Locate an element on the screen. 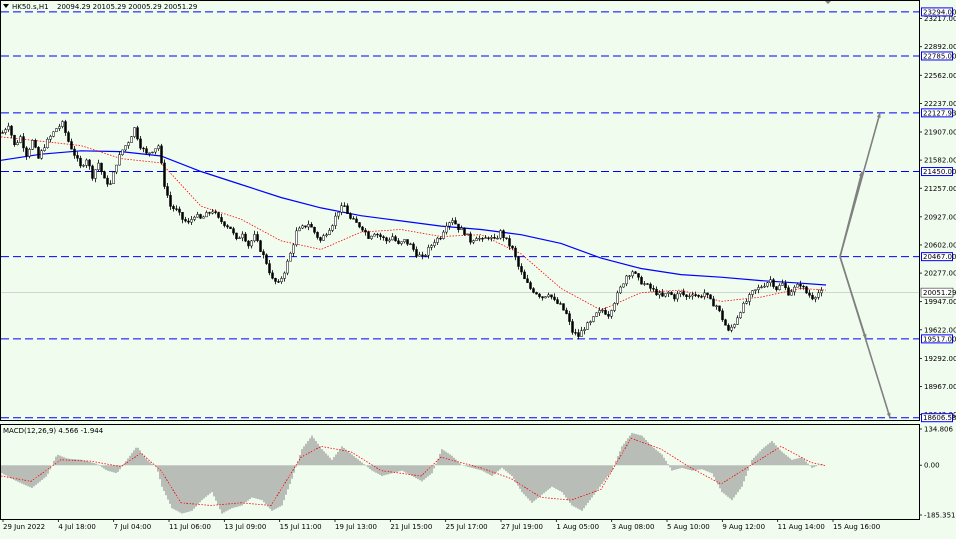  price-tick-label: 19292.00 is located at coordinates (940, 359).